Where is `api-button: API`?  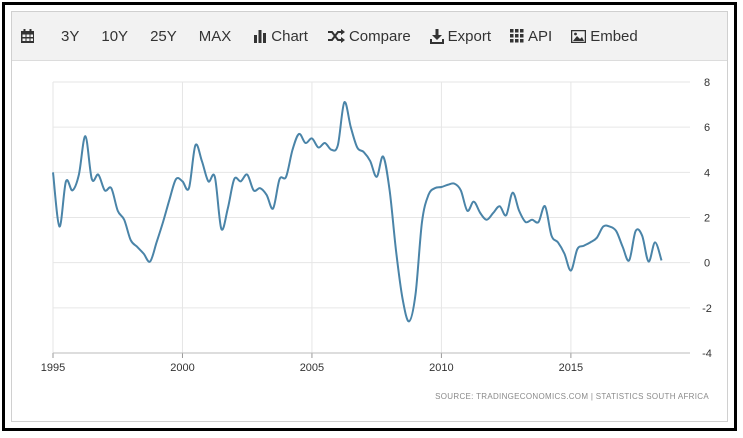 api-button: API is located at coordinates (531, 36).